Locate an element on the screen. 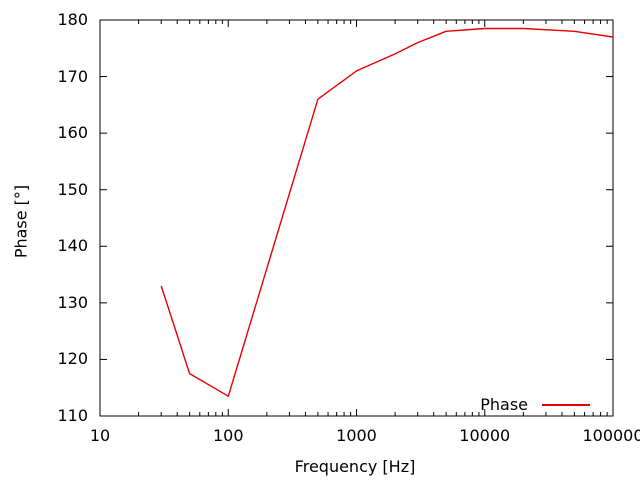 This screenshot has width=640, height=480. y-tick-label: 180 is located at coordinates (72, 19).